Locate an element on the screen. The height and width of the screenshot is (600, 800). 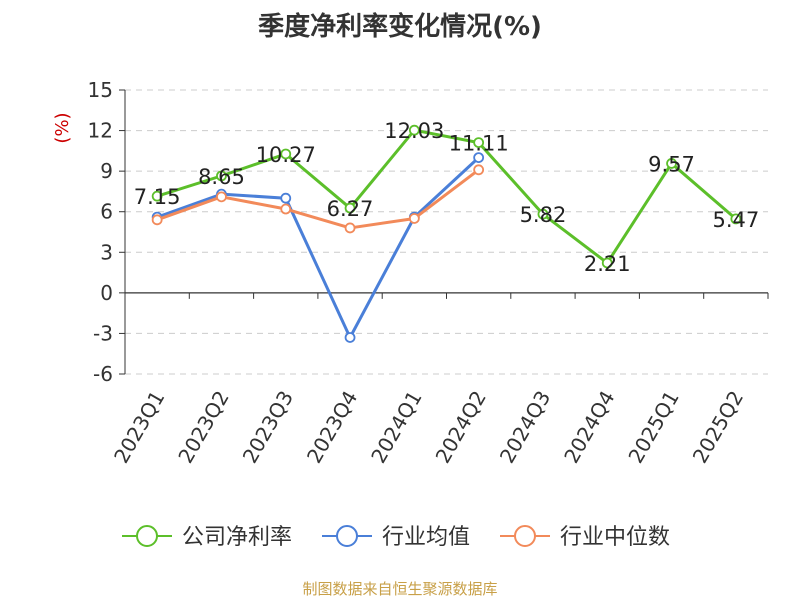
y-tick-label: 9 is located at coordinates (106, 171).